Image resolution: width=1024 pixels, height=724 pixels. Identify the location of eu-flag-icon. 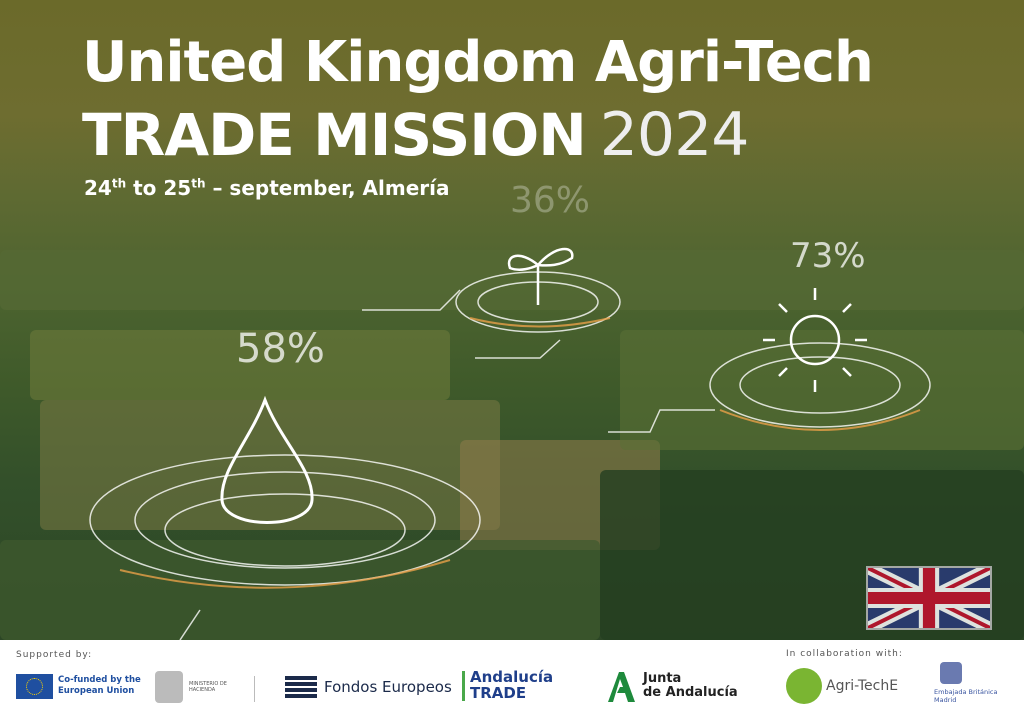
(34, 686).